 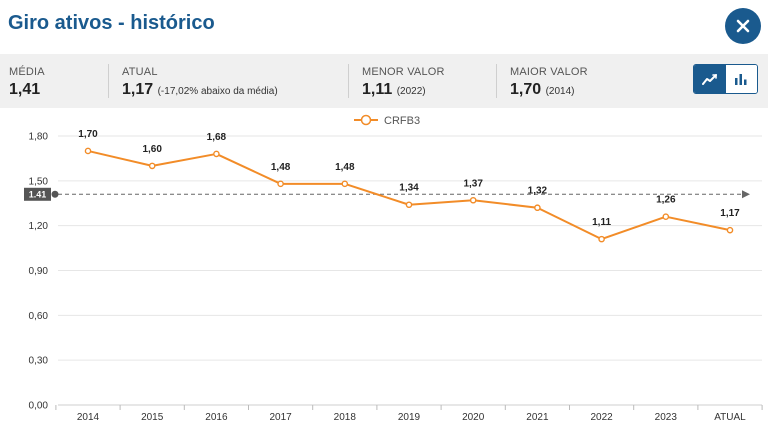 I want to click on stat-media-value: 1,41, so click(x=25, y=89).